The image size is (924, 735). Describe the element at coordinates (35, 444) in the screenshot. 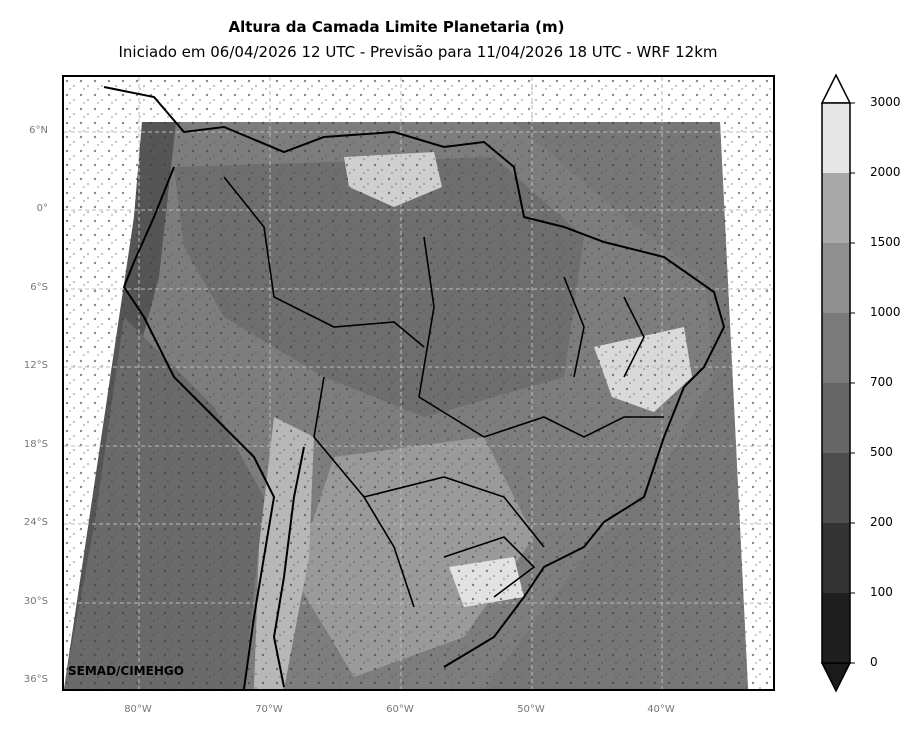

I see `lat-label: 18°S` at that location.